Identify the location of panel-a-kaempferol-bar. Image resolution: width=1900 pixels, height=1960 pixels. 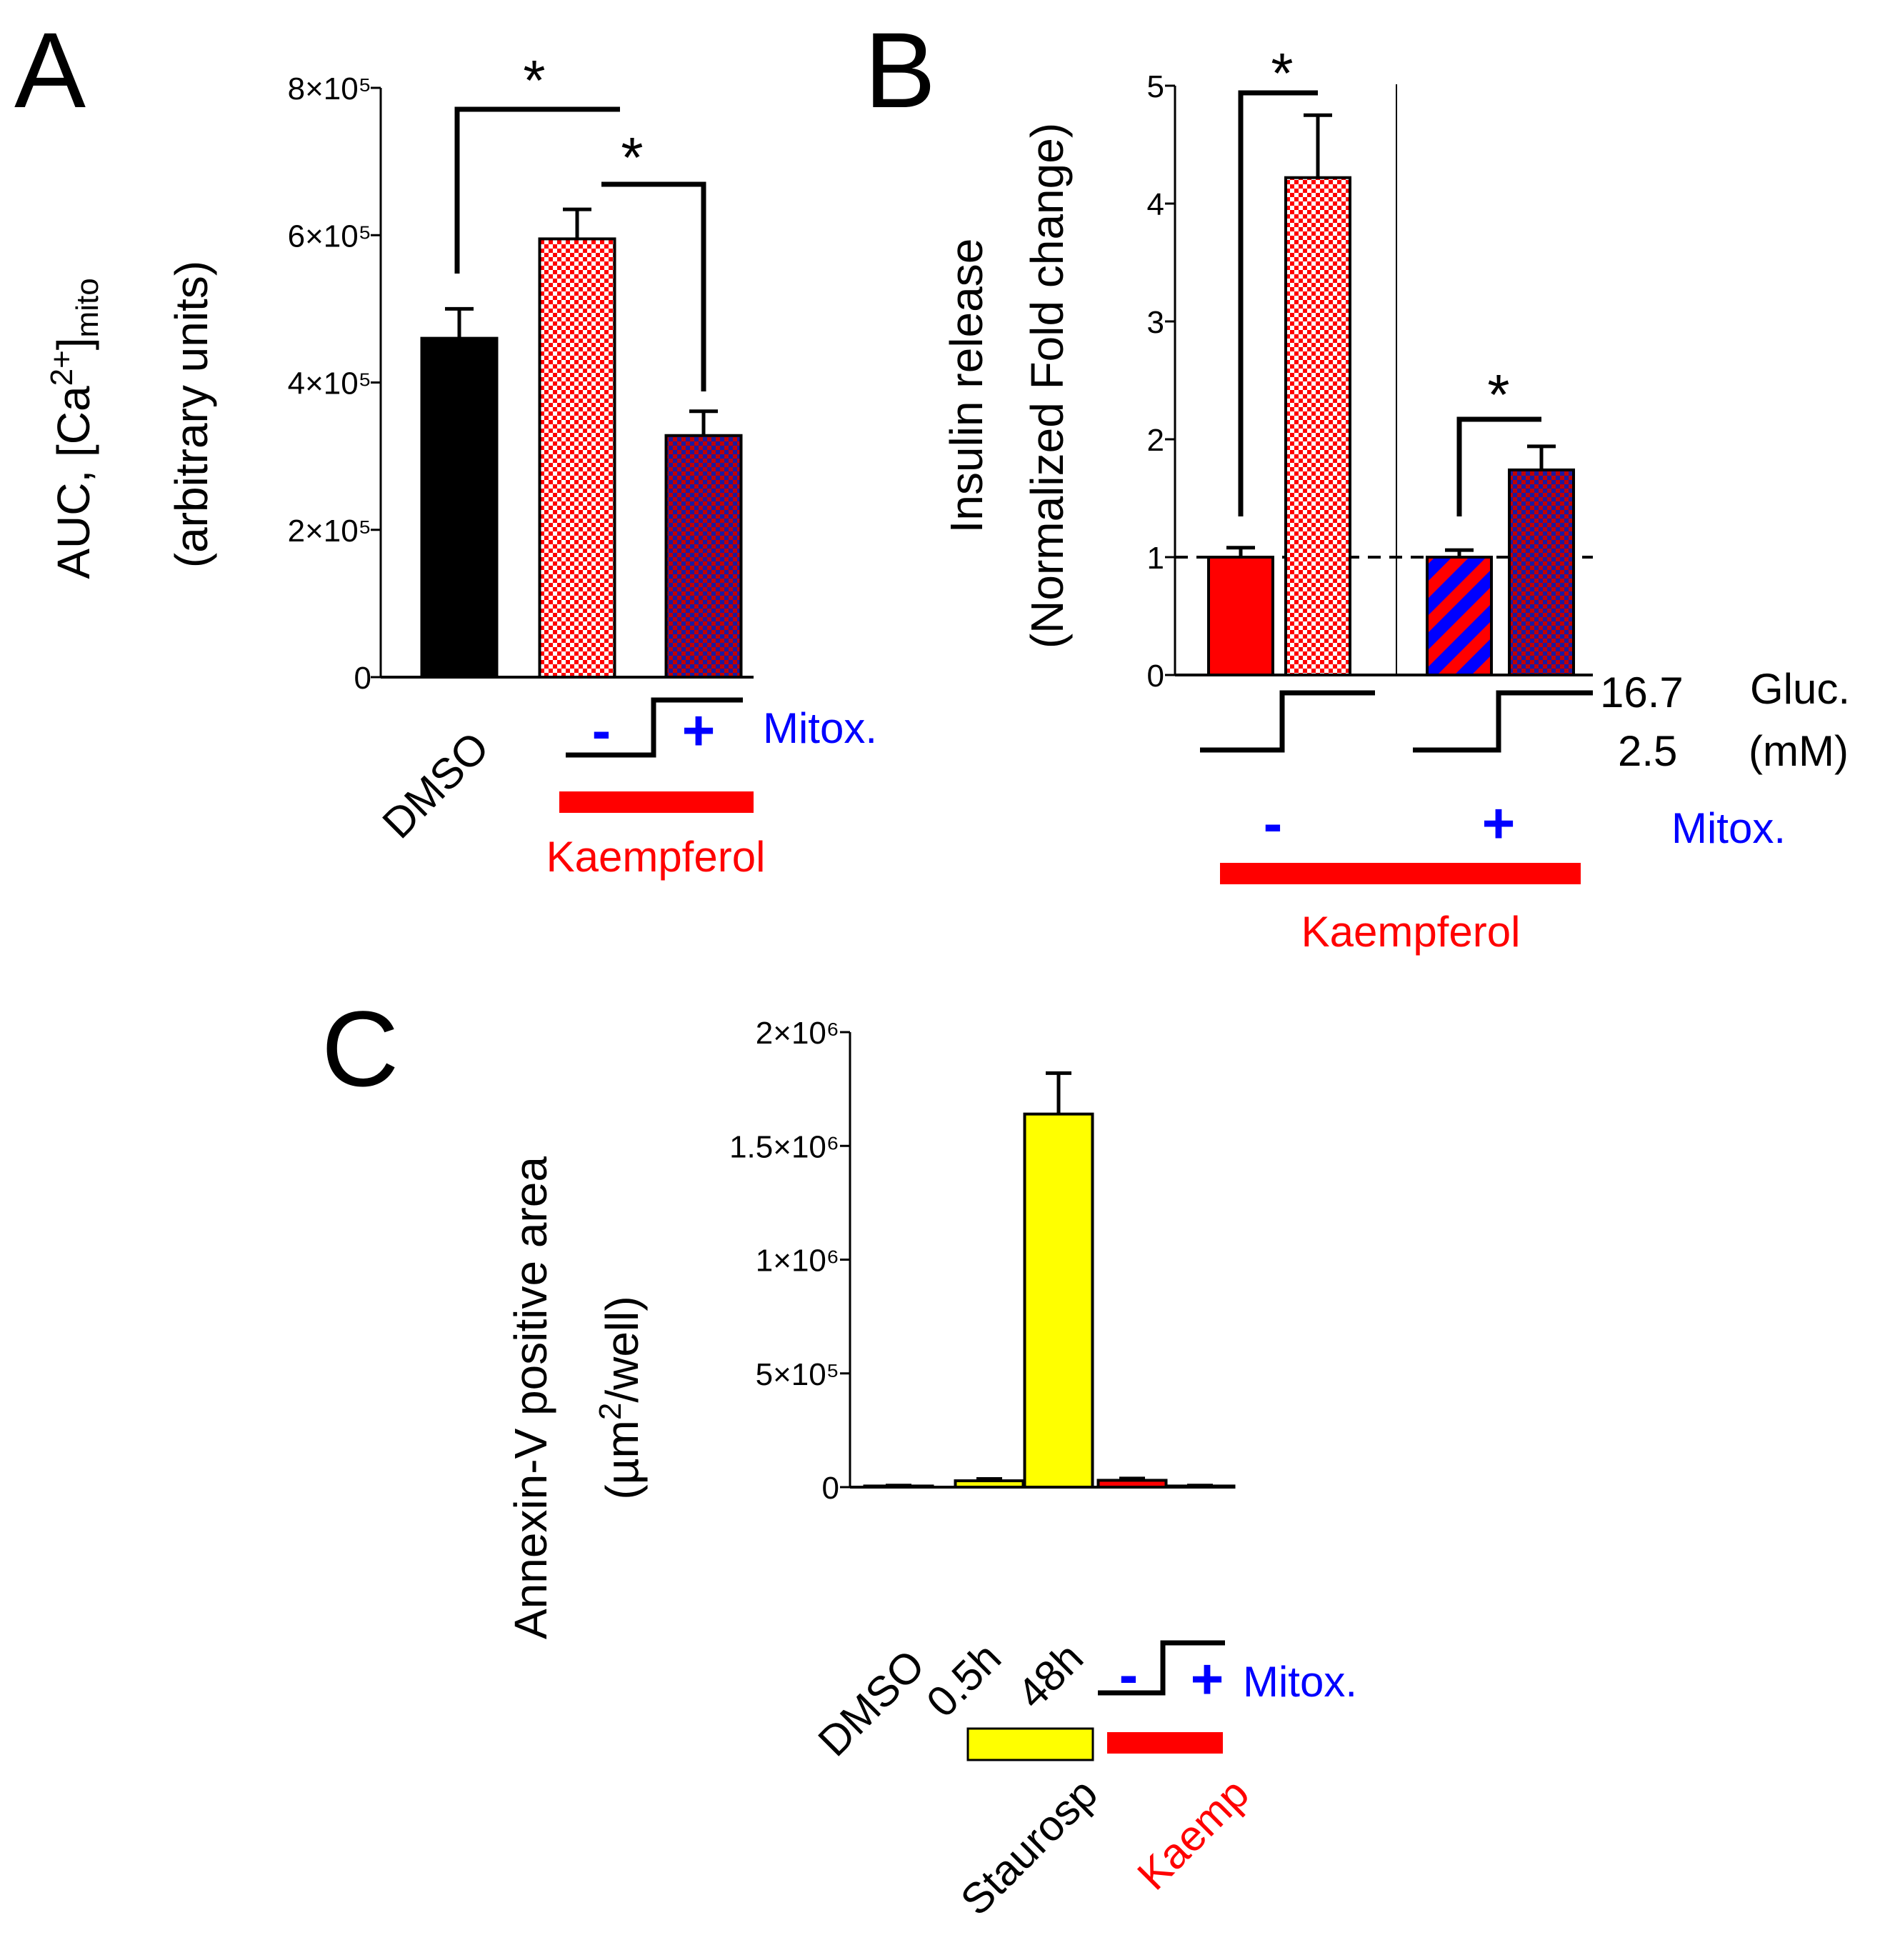
(656, 802).